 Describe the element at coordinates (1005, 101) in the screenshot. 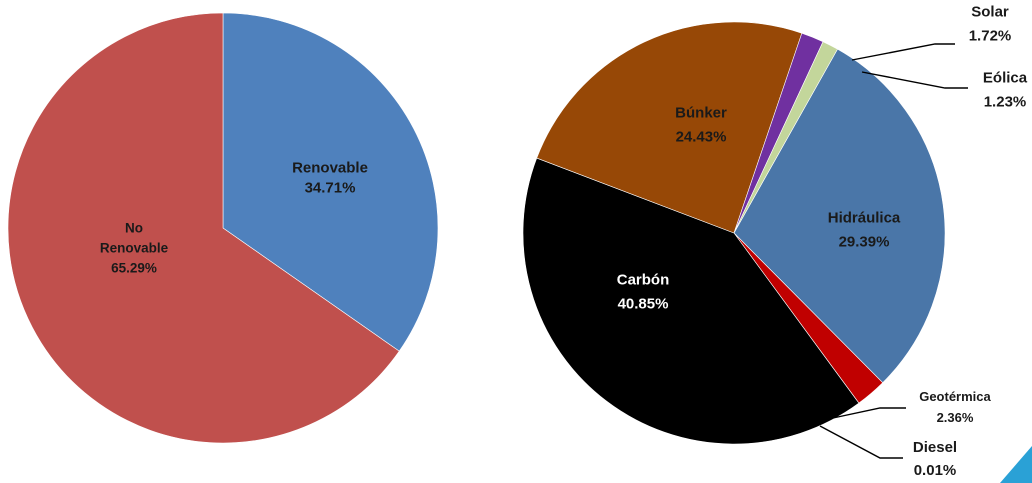

I see `slice-value-eolica: 1.23%` at that location.